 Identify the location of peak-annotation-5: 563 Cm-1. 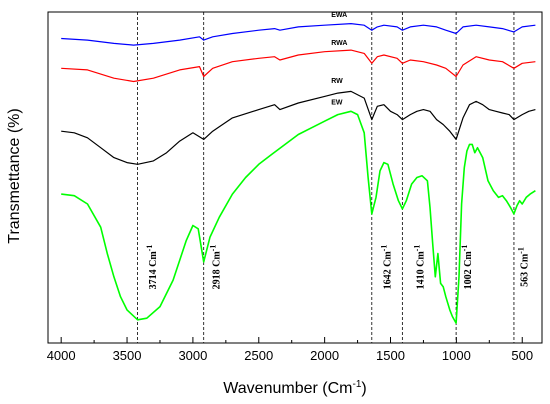
(524, 267).